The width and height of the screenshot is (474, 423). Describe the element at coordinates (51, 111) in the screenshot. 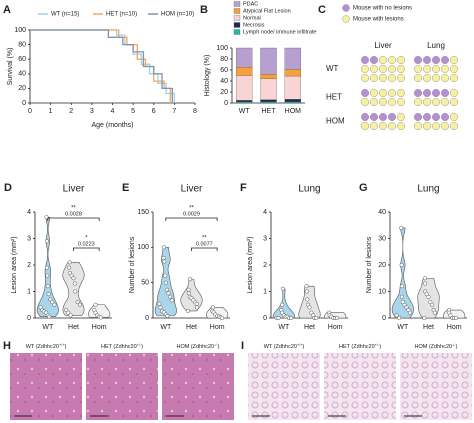

I see `x-tick-label: 1` at that location.